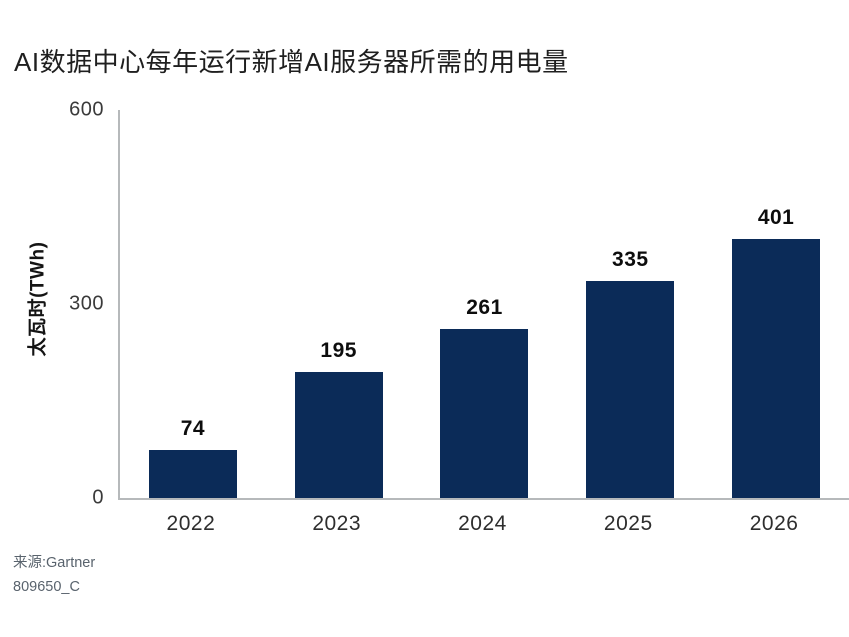  I want to click on y-tick-label: 0, so click(98, 497).